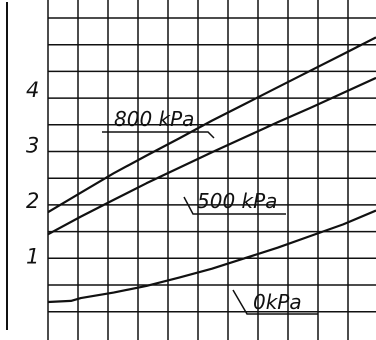 This screenshot has height=340, width=376. I want to click on y-tick-label: 1, so click(32, 257).